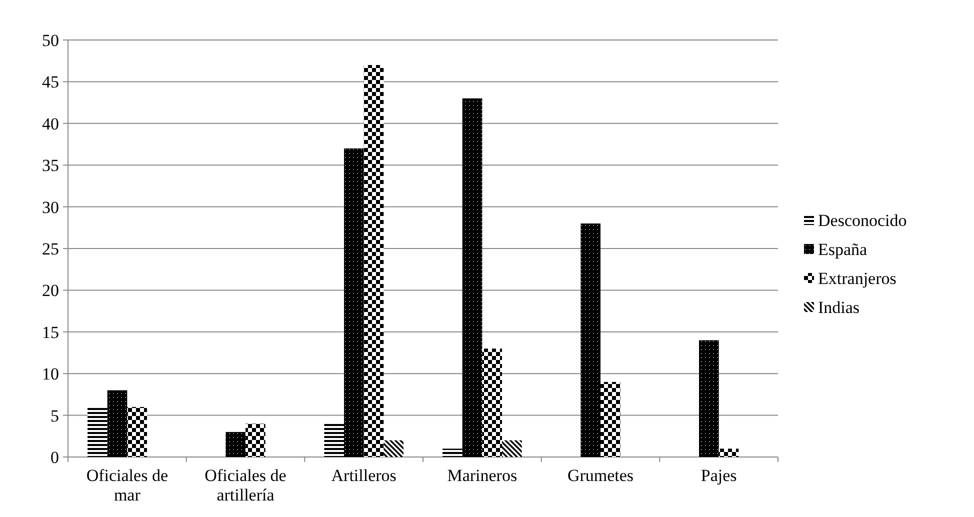  I want to click on x-tick-label: Oficiales de mar, so click(127, 485).